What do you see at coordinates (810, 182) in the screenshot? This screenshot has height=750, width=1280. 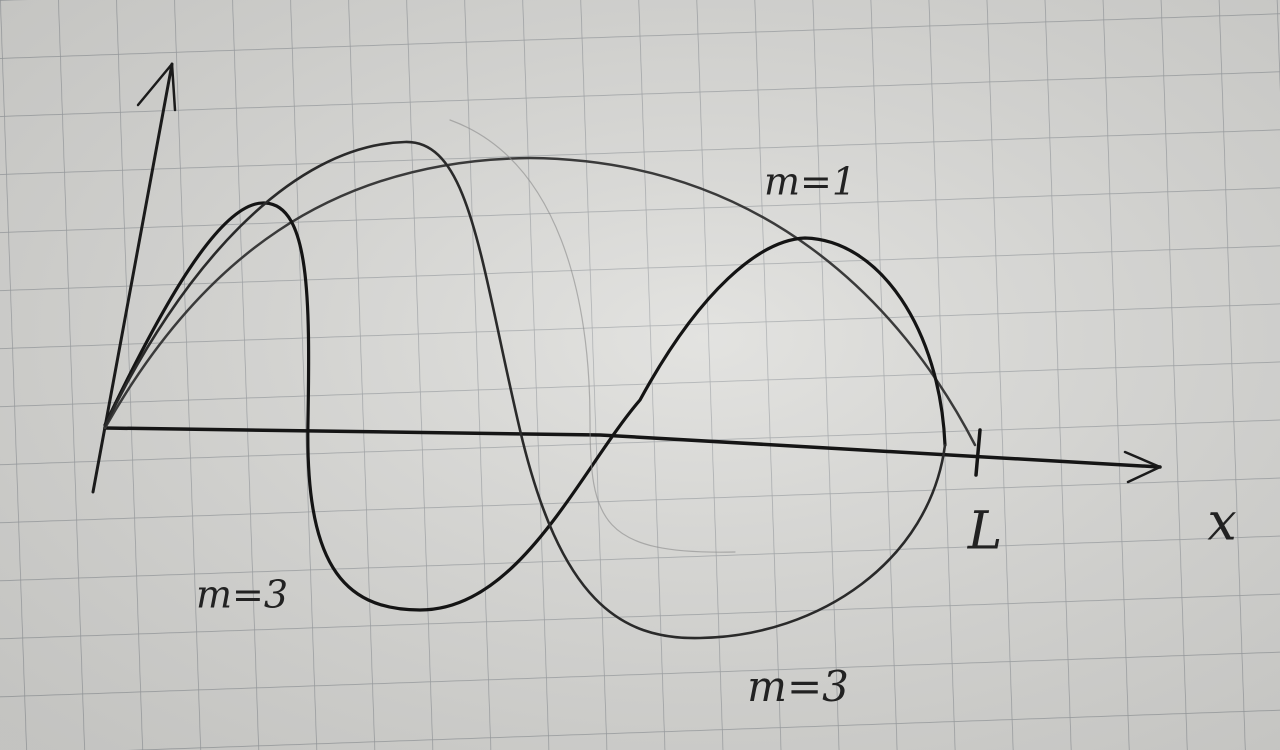 I see `label-m1: m=1` at bounding box center [810, 182].